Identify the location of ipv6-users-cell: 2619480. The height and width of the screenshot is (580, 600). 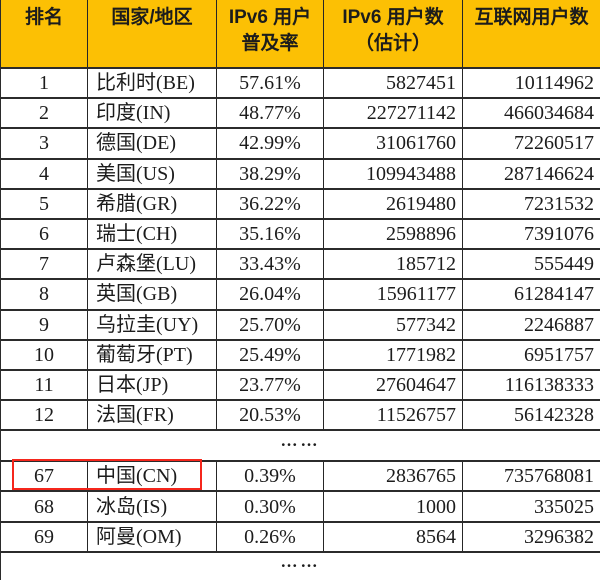
(393, 204).